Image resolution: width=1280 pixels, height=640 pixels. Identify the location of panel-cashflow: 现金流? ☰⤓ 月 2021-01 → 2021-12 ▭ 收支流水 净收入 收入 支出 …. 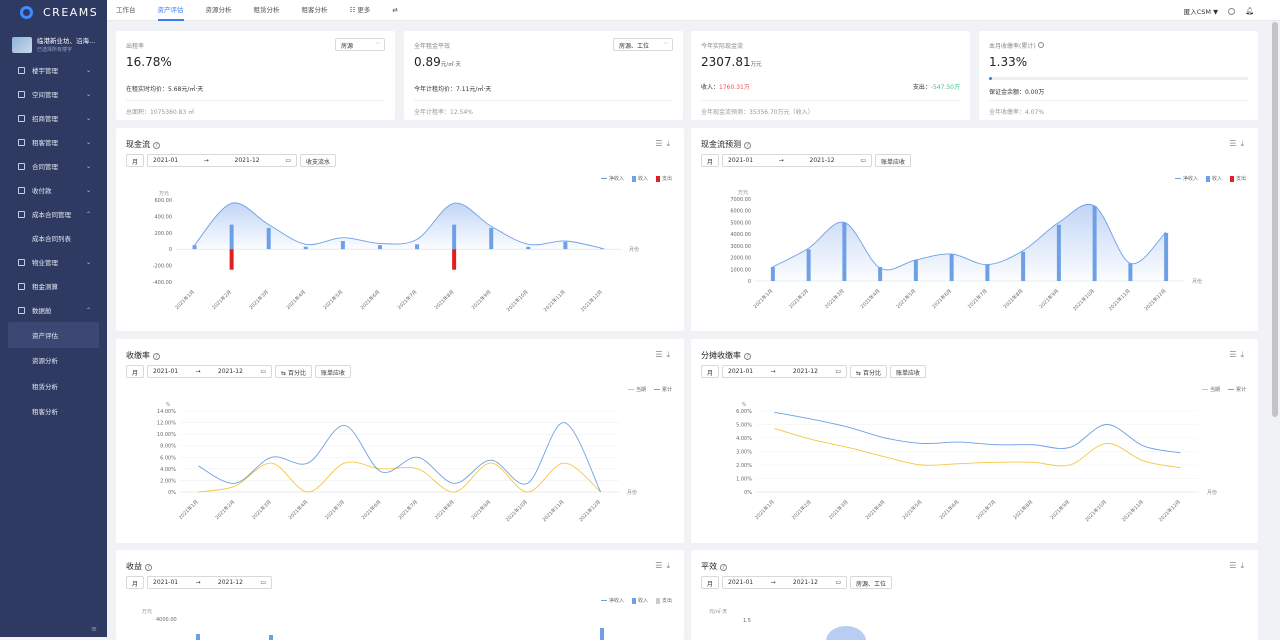
(400, 229).